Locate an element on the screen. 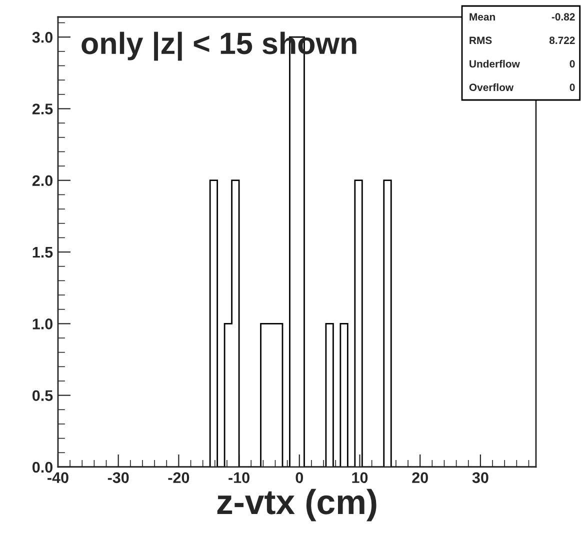 This screenshot has height=543, width=581. y-tick-label: 2.5 is located at coordinates (42, 109).